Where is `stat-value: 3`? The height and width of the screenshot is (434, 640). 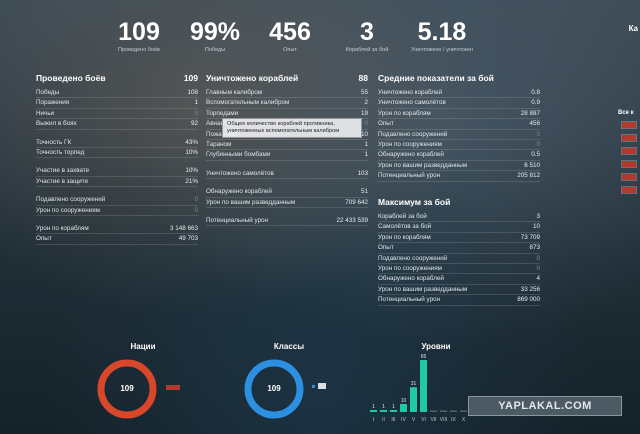
stat-value: 3 is located at coordinates (367, 32).